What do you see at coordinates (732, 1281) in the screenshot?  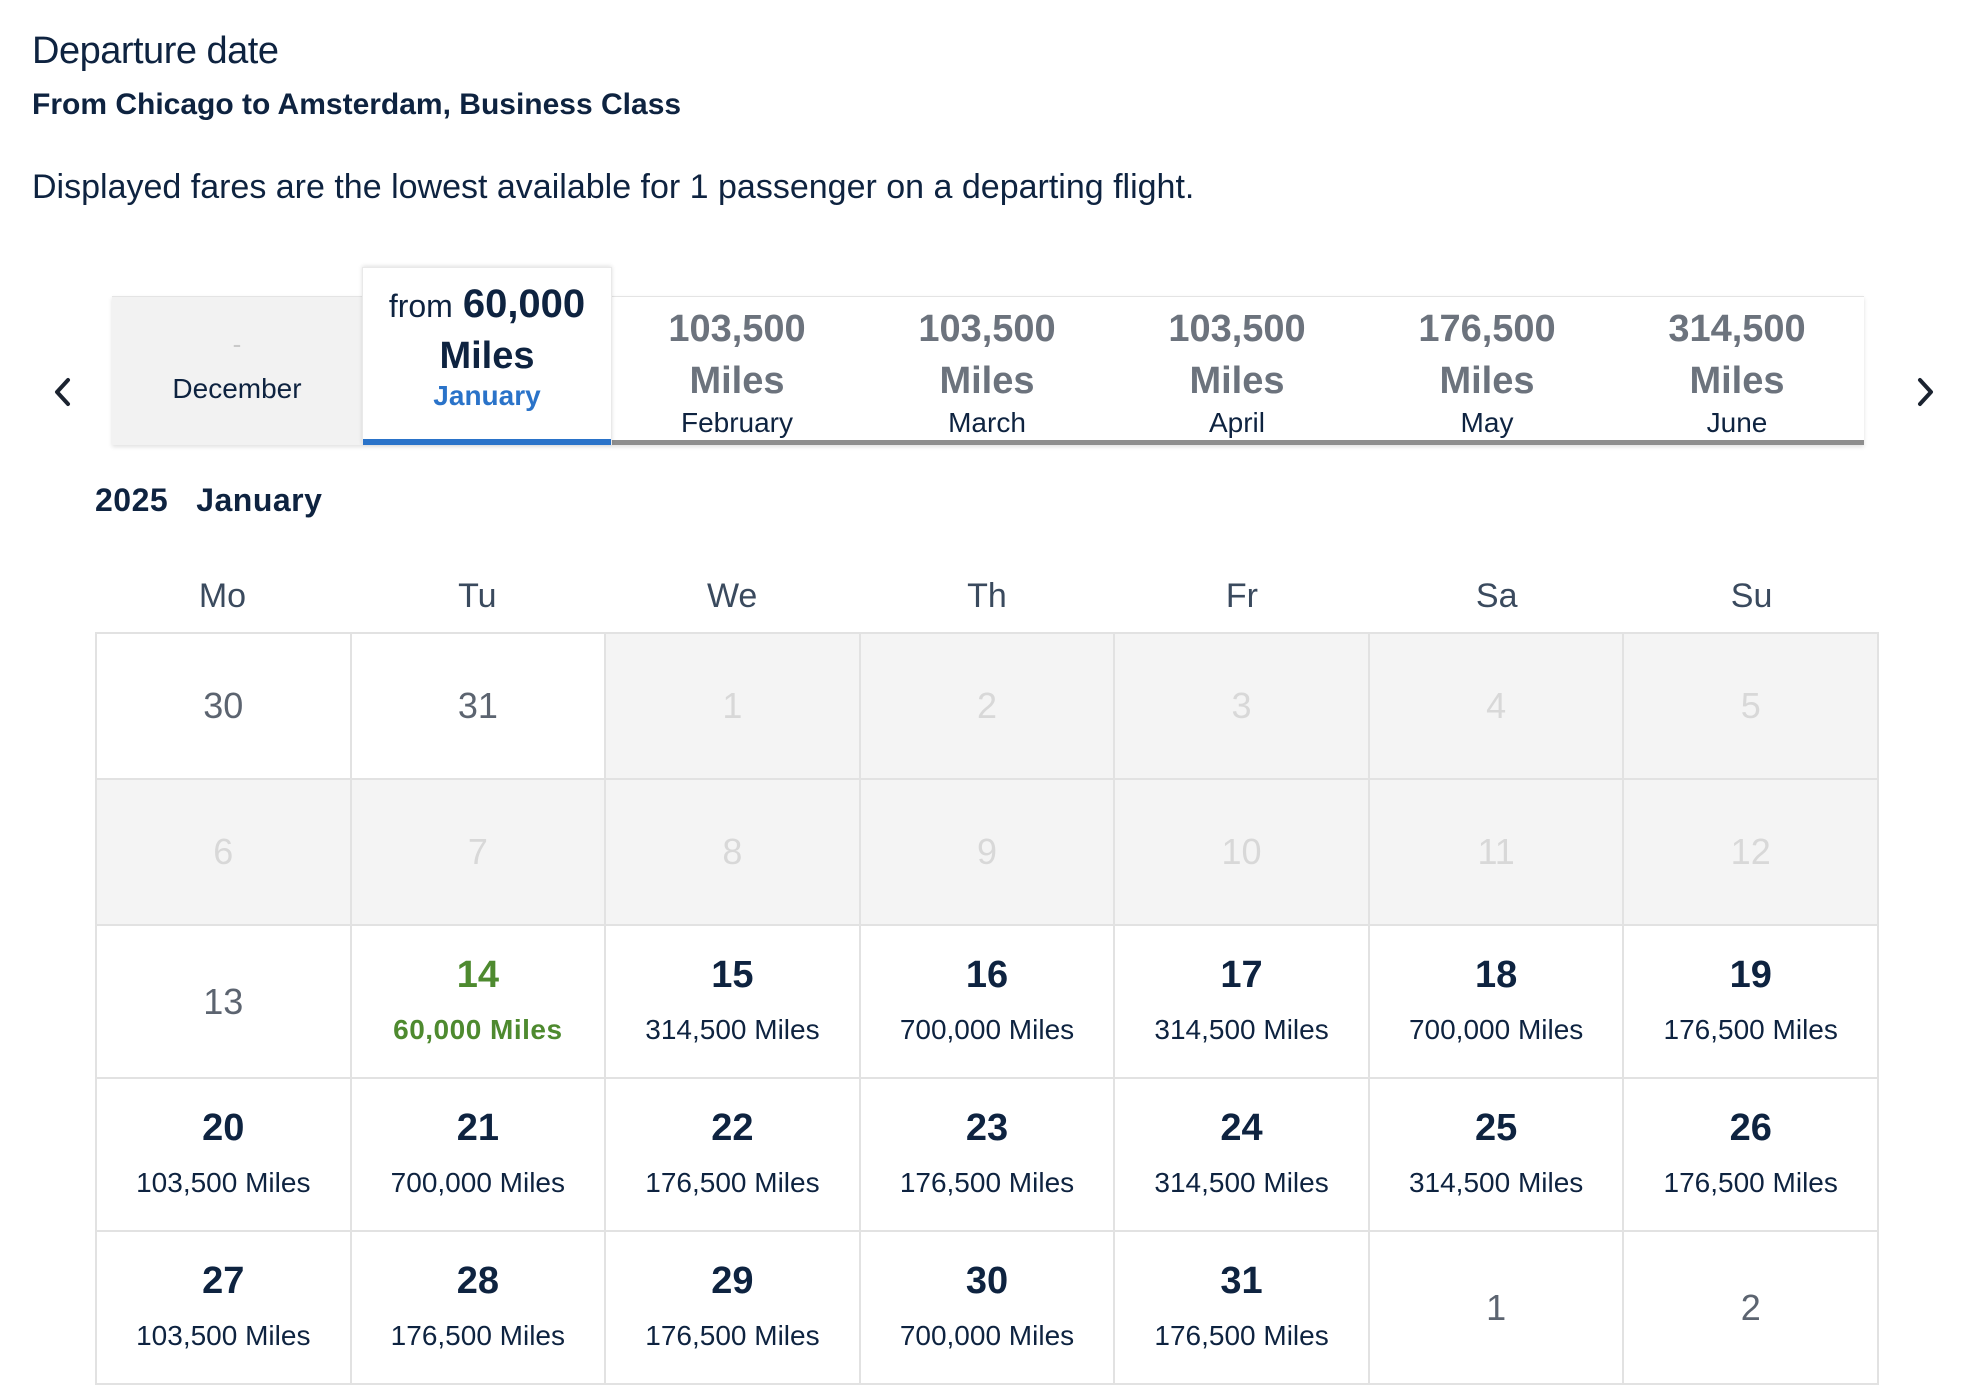 I see `day-number: 29` at bounding box center [732, 1281].